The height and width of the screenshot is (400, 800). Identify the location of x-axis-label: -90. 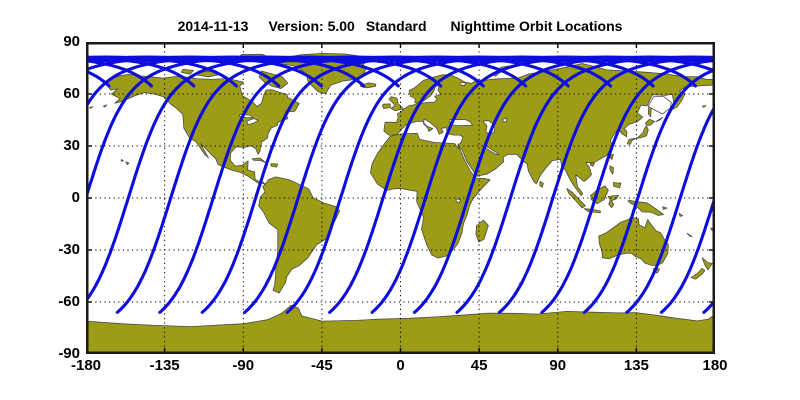
(243, 365).